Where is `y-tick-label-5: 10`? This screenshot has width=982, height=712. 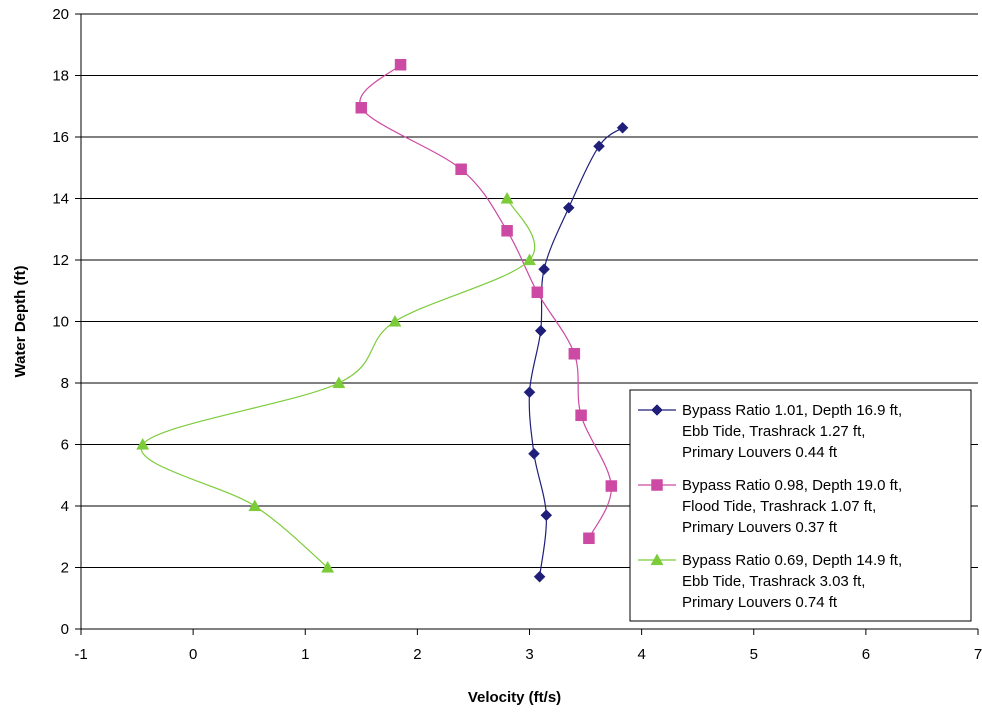
y-tick-label-5: 10 is located at coordinates (60, 322).